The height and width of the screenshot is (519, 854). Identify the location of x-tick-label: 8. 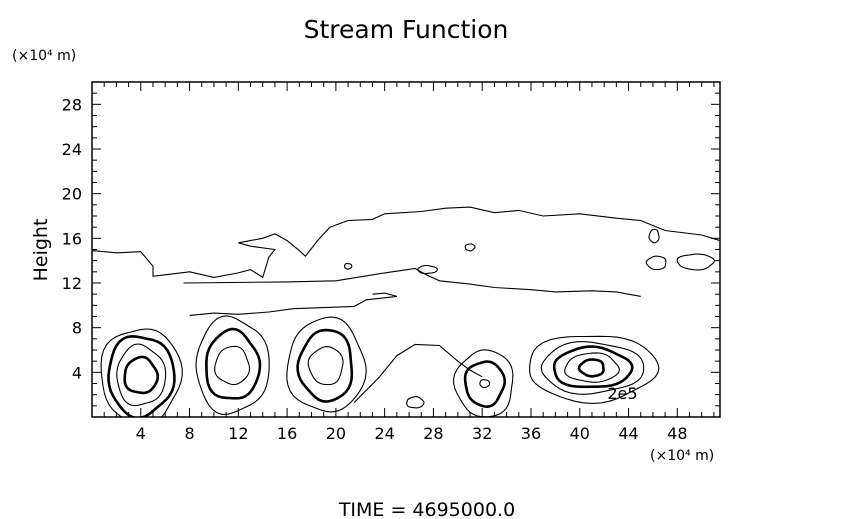
(189, 433).